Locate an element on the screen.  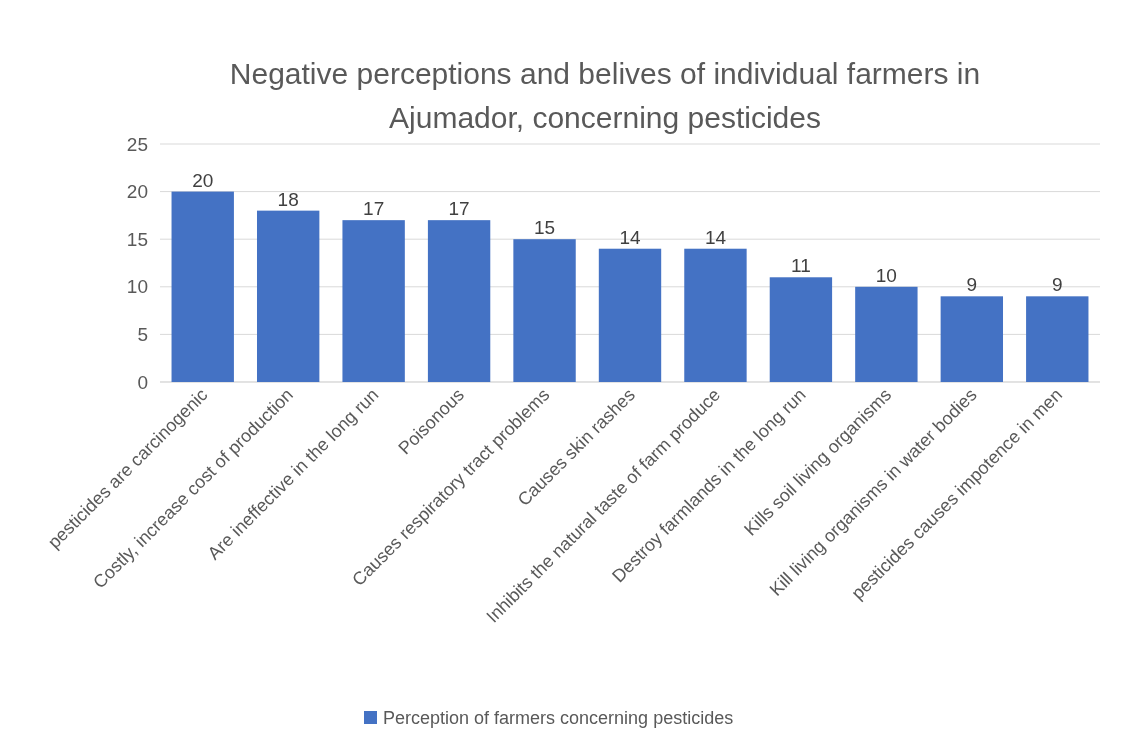
data-label: 11 is located at coordinates (801, 266).